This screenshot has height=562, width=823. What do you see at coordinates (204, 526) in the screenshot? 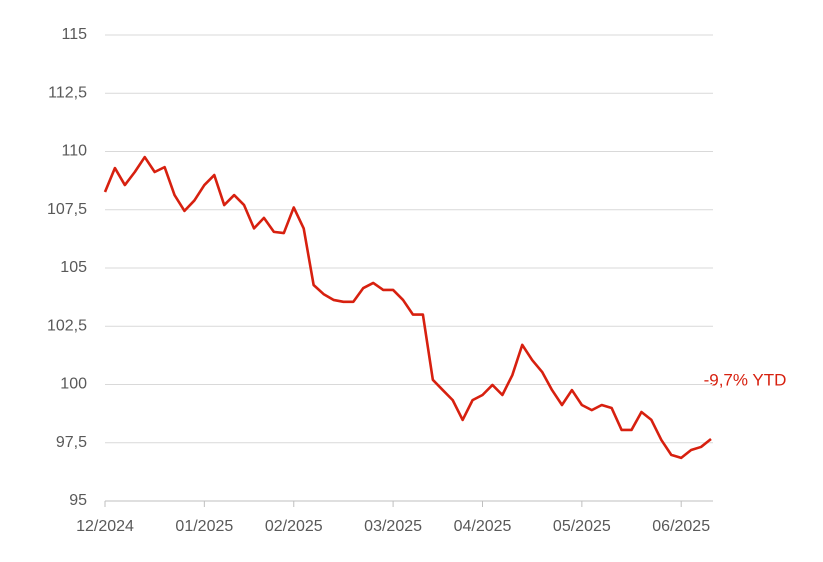
I see `x-tick-label: 01/2025` at bounding box center [204, 526].